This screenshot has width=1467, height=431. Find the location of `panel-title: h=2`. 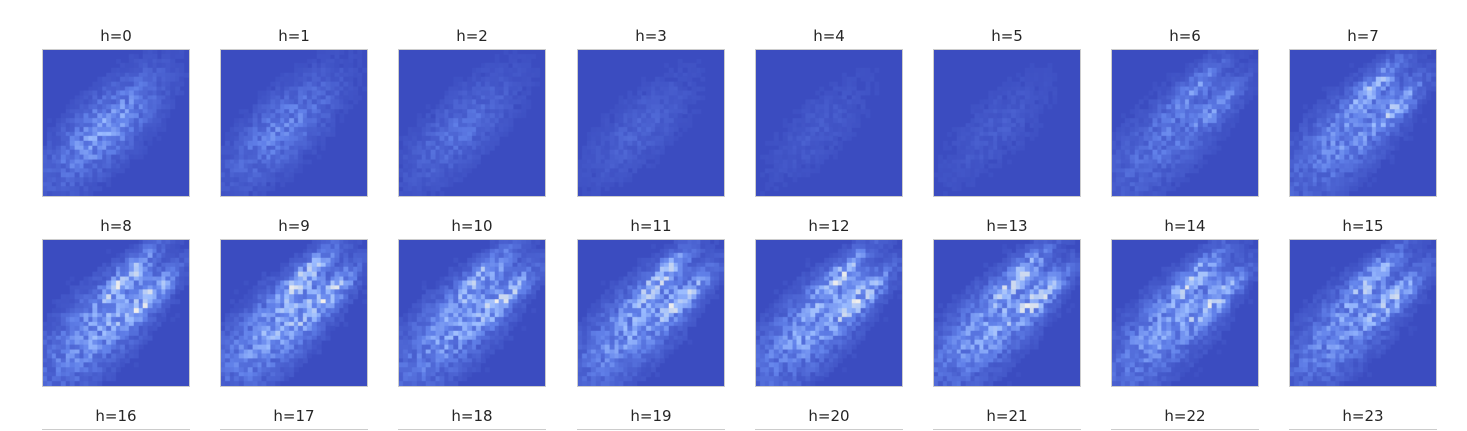

panel-title: h=2 is located at coordinates (472, 36).